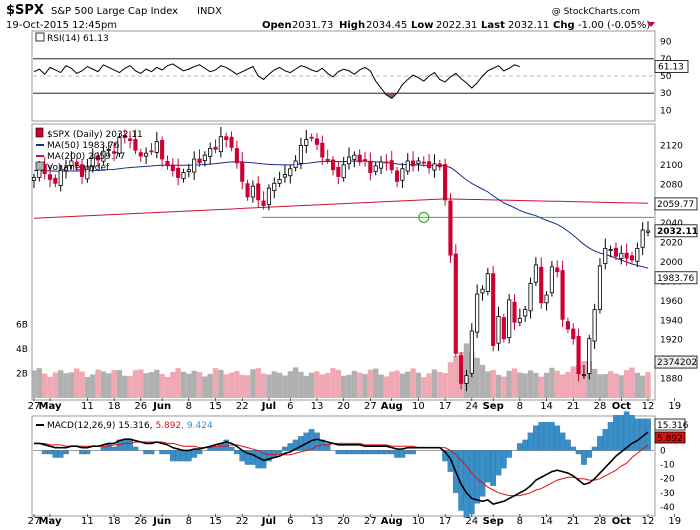 This screenshot has height=530, width=700. Describe the element at coordinates (189, 521) in the screenshot. I see `x-axis-label: 8` at that location.